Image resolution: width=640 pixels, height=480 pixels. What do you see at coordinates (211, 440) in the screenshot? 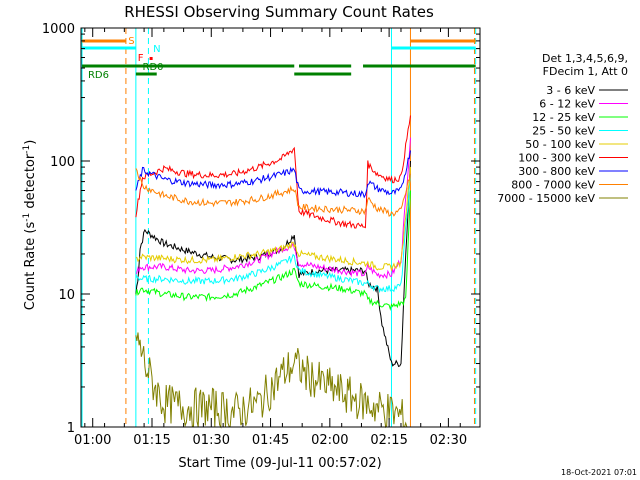
I see `x-tick-label: 01:30` at bounding box center [211, 440].